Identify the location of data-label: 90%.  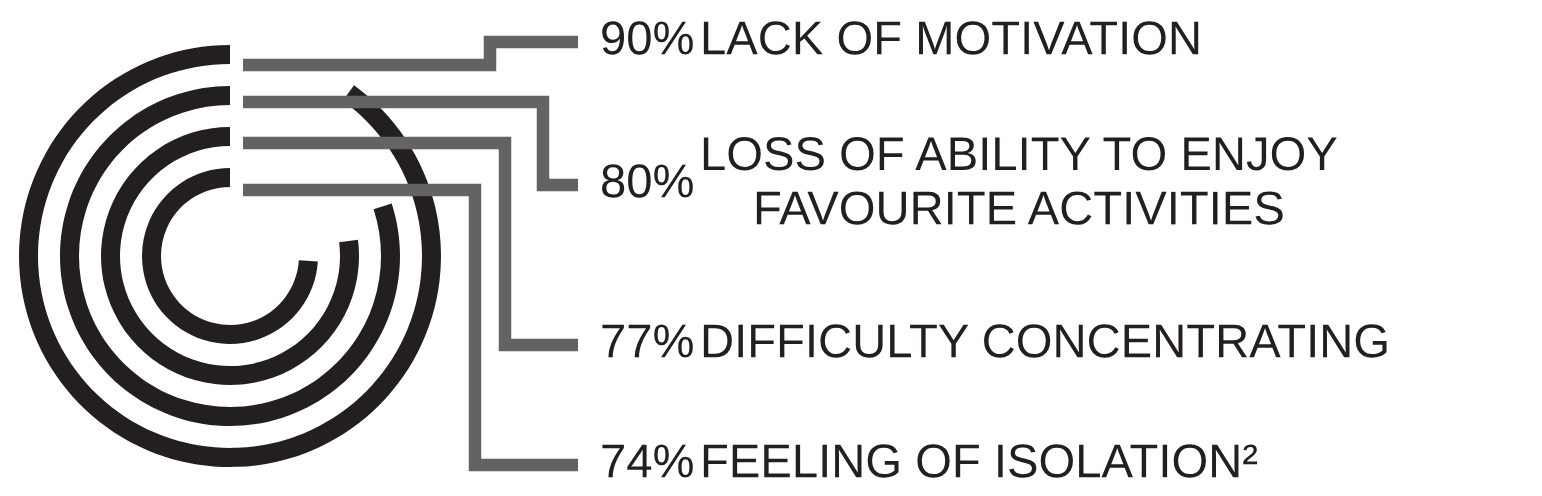
(647, 38).